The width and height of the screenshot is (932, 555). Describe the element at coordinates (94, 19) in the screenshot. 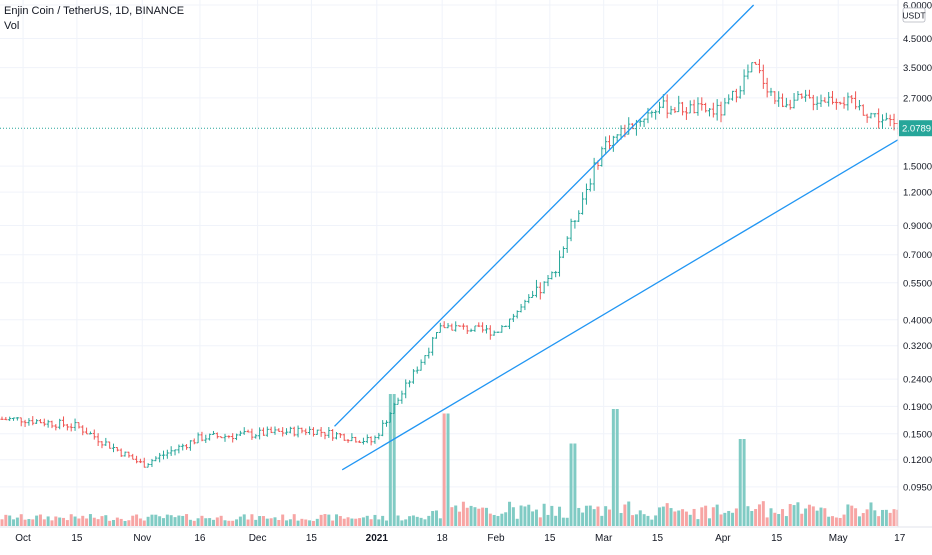

I see `chart-legend: Enjin Coin / TetherUS, 1D, BINANCE Vol` at that location.